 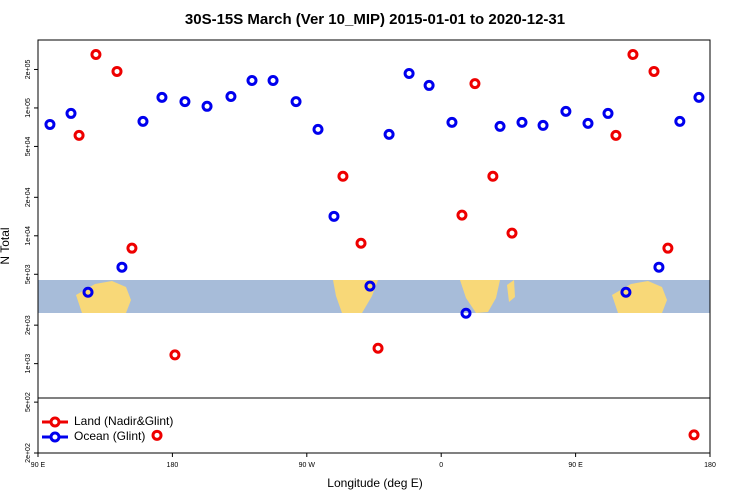 What do you see at coordinates (28, 325) in the screenshot?
I see `y-tick-label: 2e+03` at bounding box center [28, 325].